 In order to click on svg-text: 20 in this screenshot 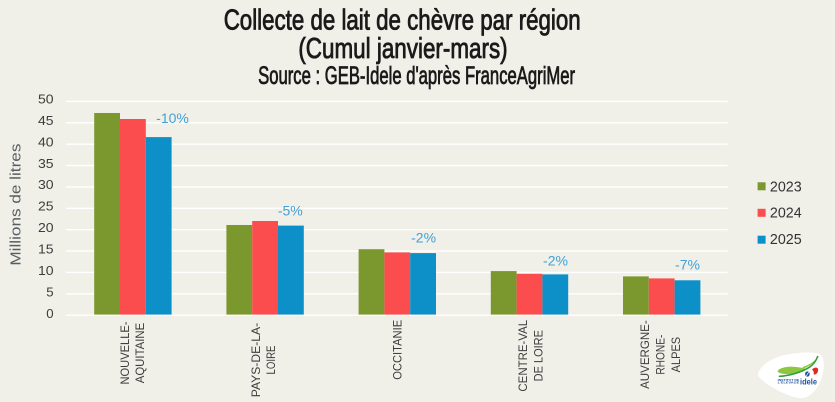, I will do `click(46, 227)`.